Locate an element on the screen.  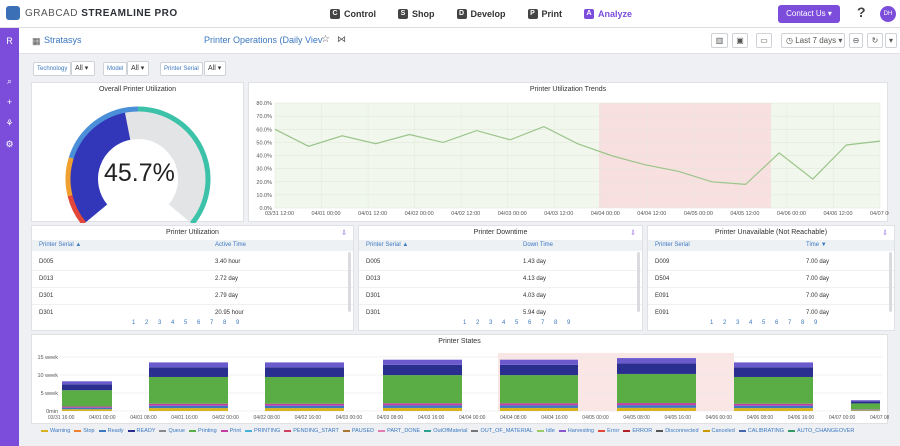
tv-mode-icon: ▭ is located at coordinates (764, 40).